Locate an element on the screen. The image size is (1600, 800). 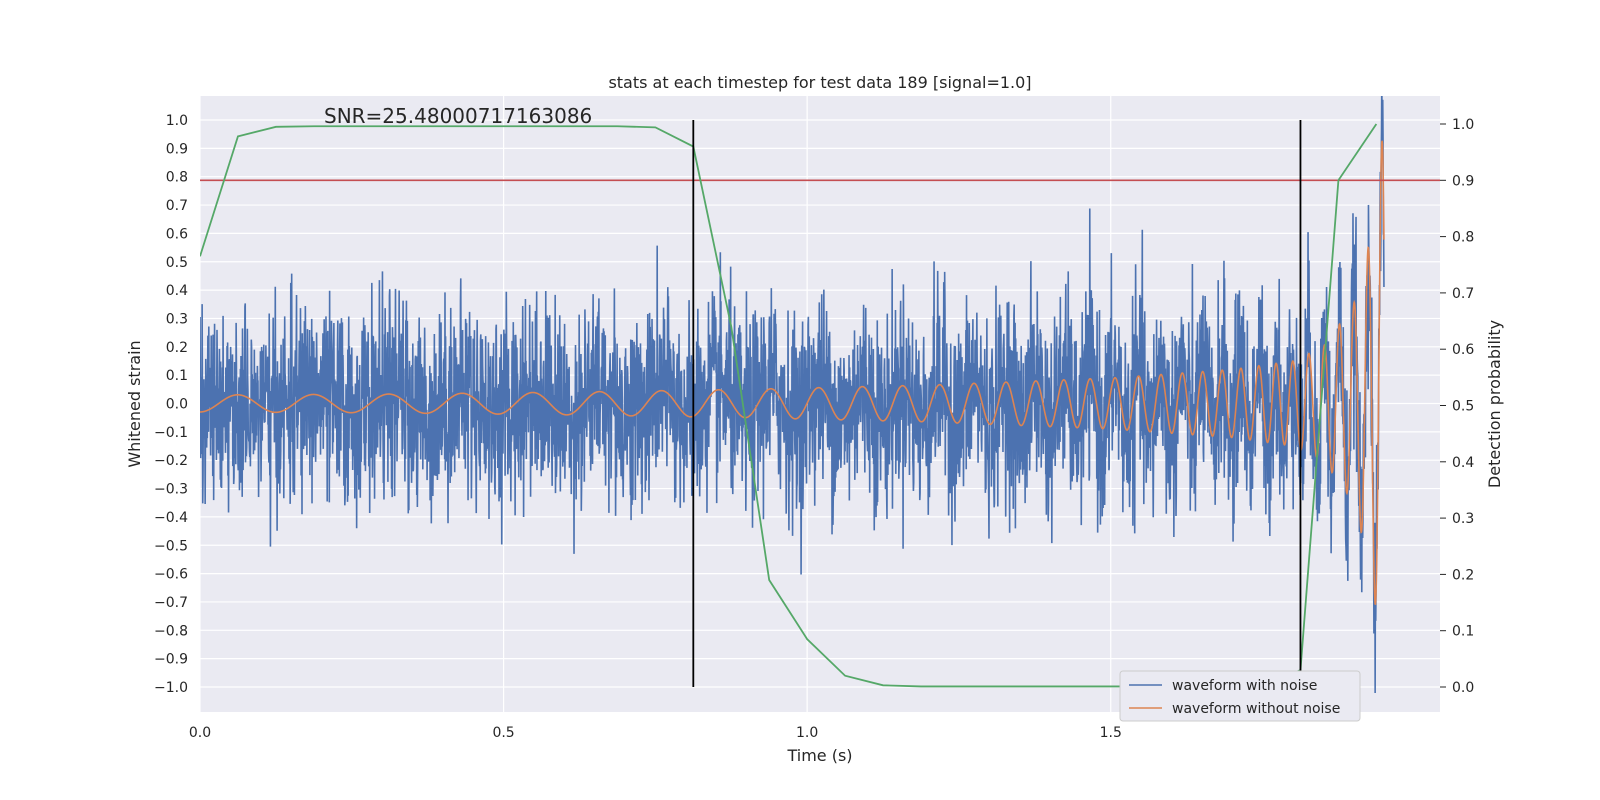
left-tick-label: 0.0 is located at coordinates (177, 405).